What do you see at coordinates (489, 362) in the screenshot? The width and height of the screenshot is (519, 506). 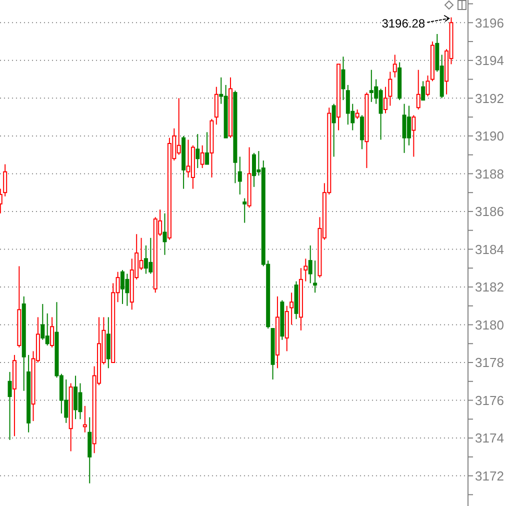 I see `y-tick-label: 3178` at bounding box center [489, 362].